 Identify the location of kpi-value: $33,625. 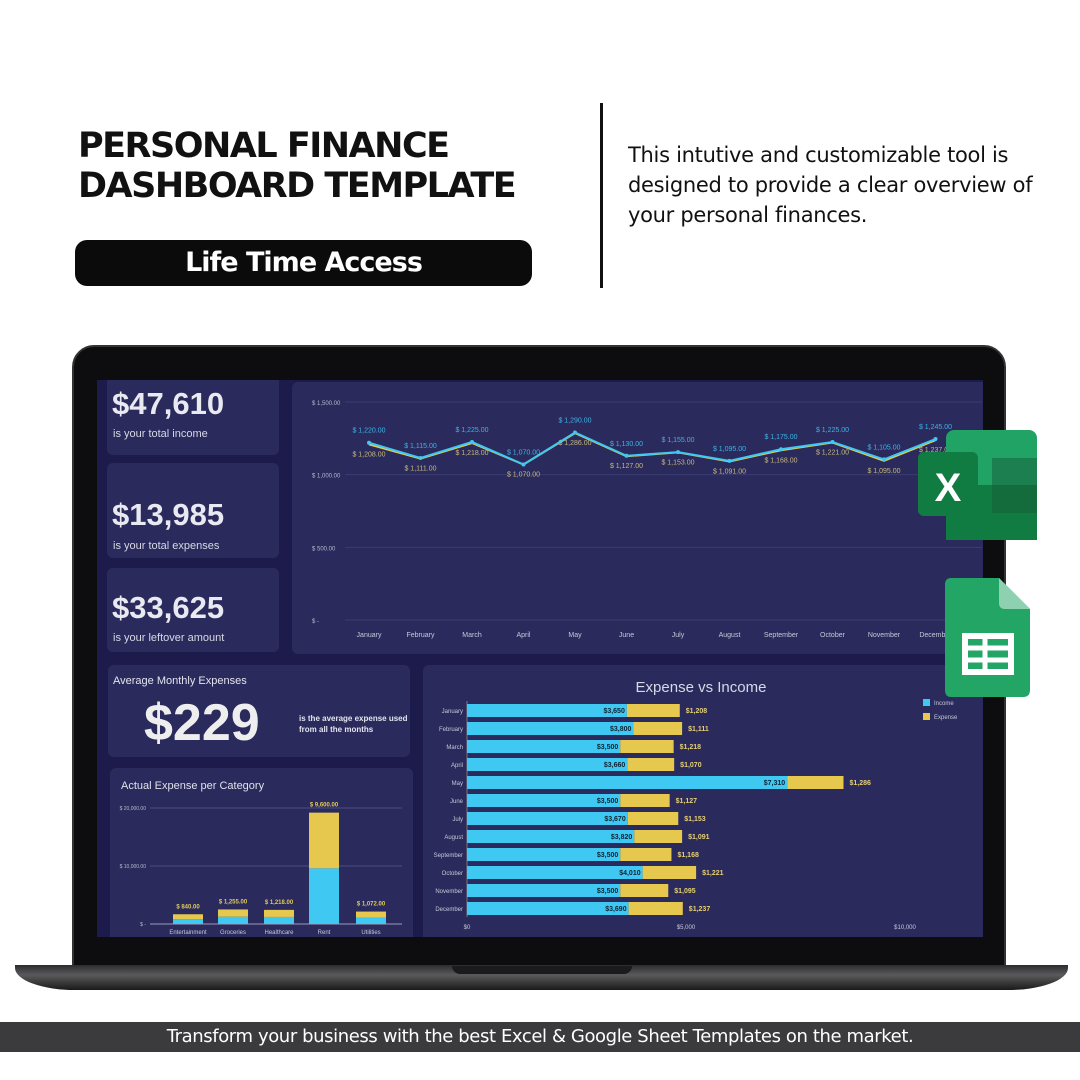
(168, 607).